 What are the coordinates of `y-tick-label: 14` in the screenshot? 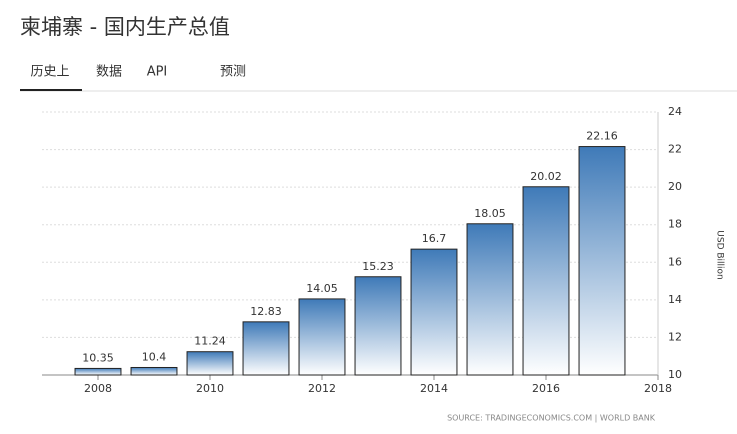 It's located at (675, 299).